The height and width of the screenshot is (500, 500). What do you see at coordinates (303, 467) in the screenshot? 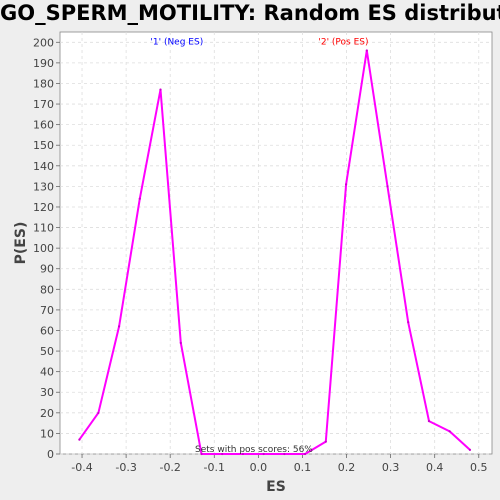
I see `x-tick-label: 0.1` at bounding box center [303, 467].